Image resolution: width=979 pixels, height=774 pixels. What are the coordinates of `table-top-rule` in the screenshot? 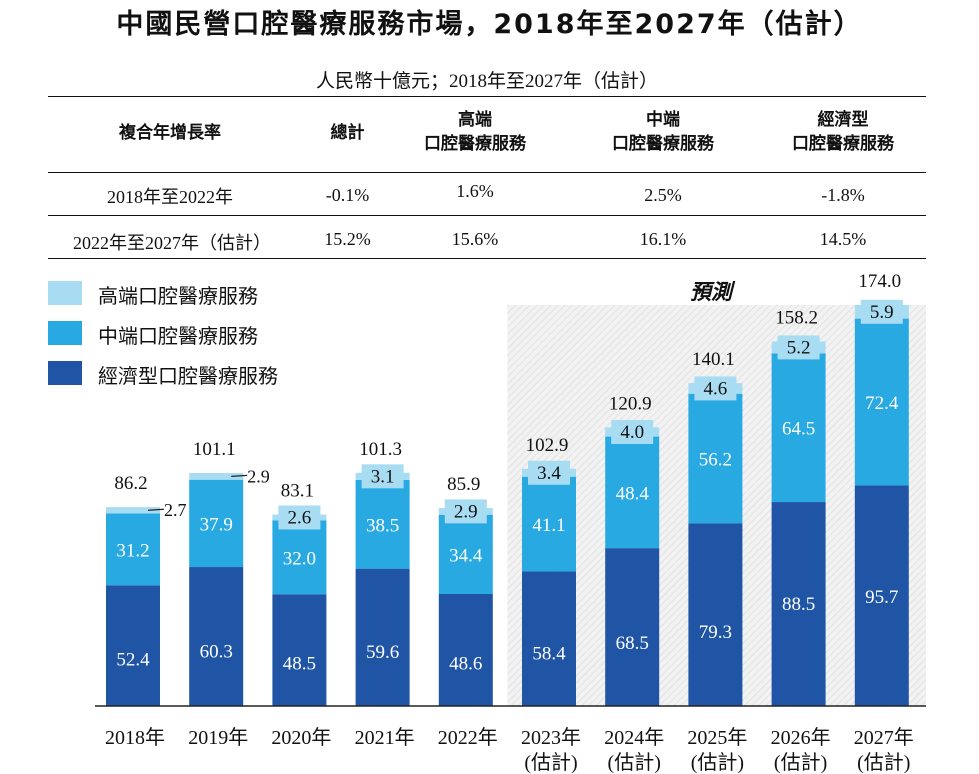 It's located at (487, 96).